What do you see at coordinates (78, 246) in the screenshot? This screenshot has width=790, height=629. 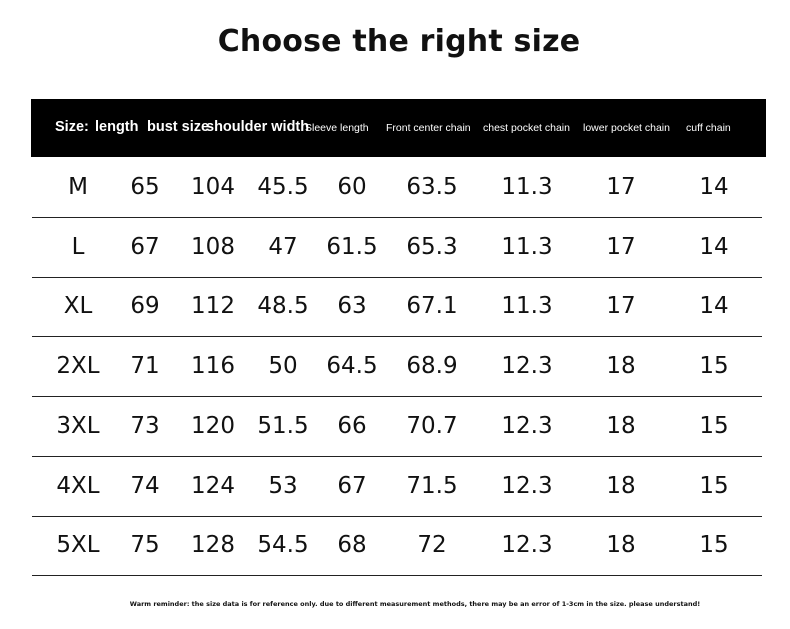 I see `size-label: L` at bounding box center [78, 246].